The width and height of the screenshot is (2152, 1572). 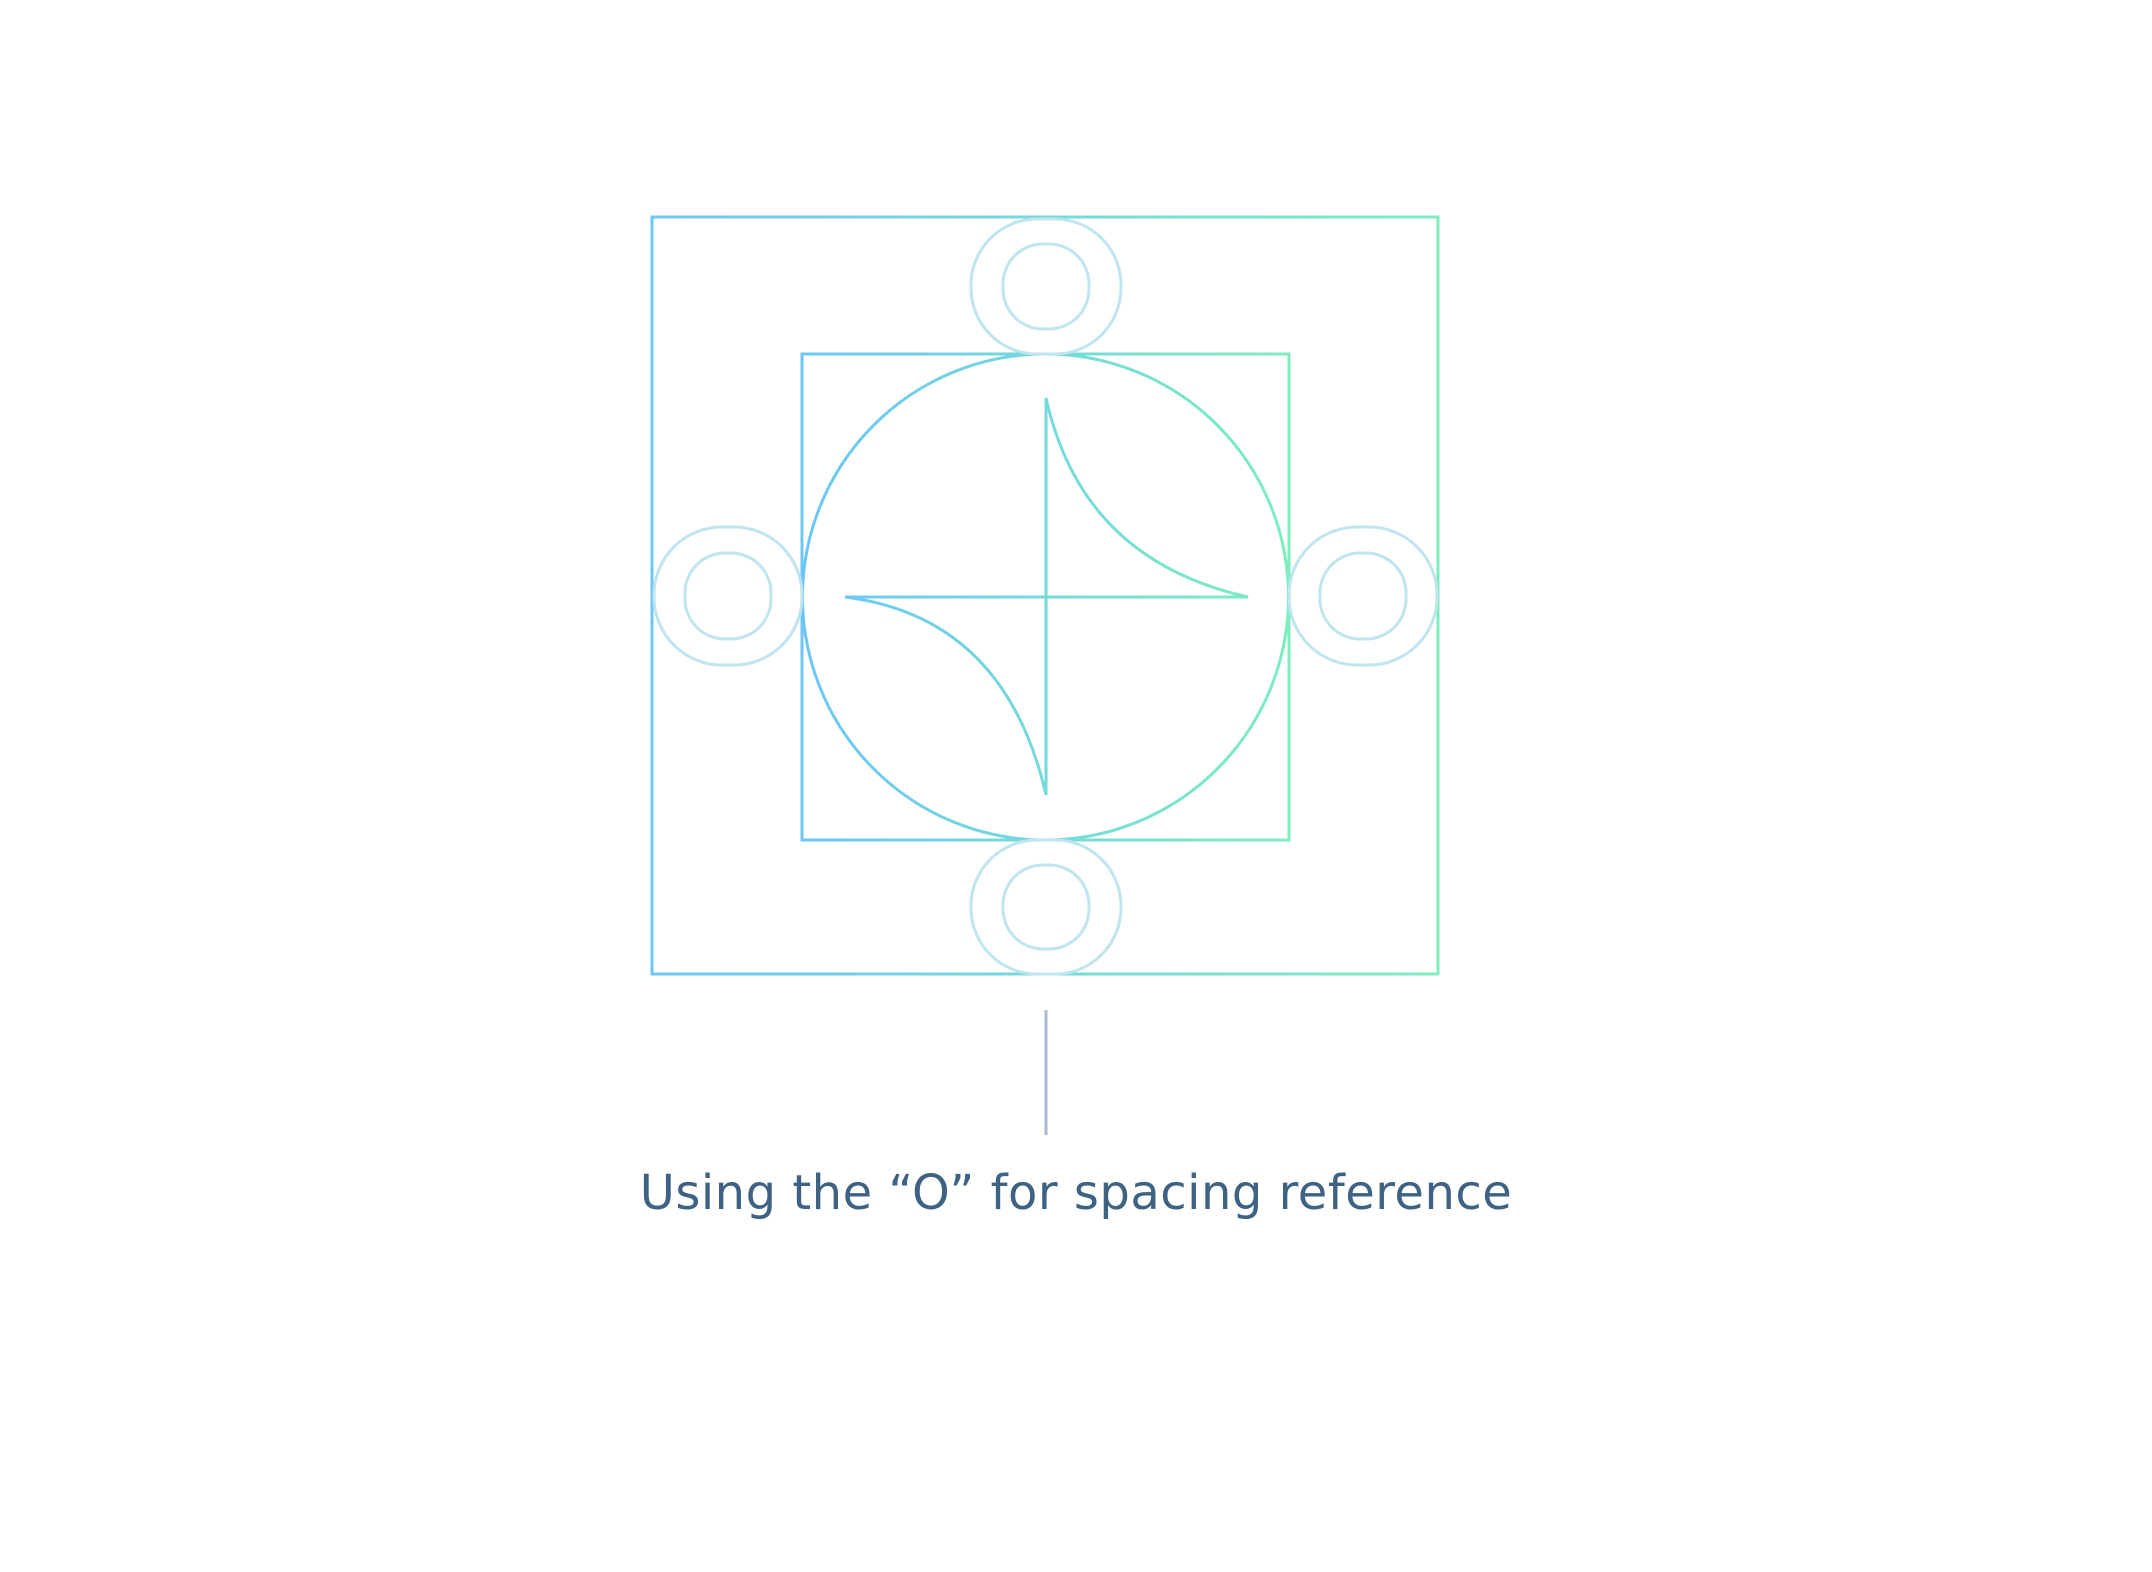 What do you see at coordinates (1046, 907) in the screenshot?
I see `letter-o-bottom-icon` at bounding box center [1046, 907].